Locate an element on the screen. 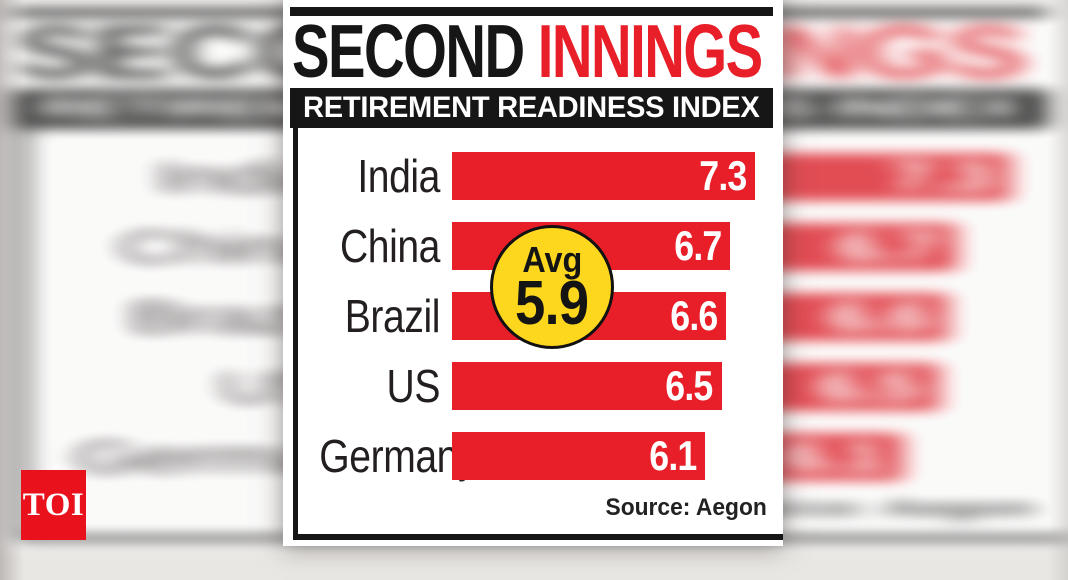 The width and height of the screenshot is (1068, 580). bar-value: 7.3 is located at coordinates (722, 175).